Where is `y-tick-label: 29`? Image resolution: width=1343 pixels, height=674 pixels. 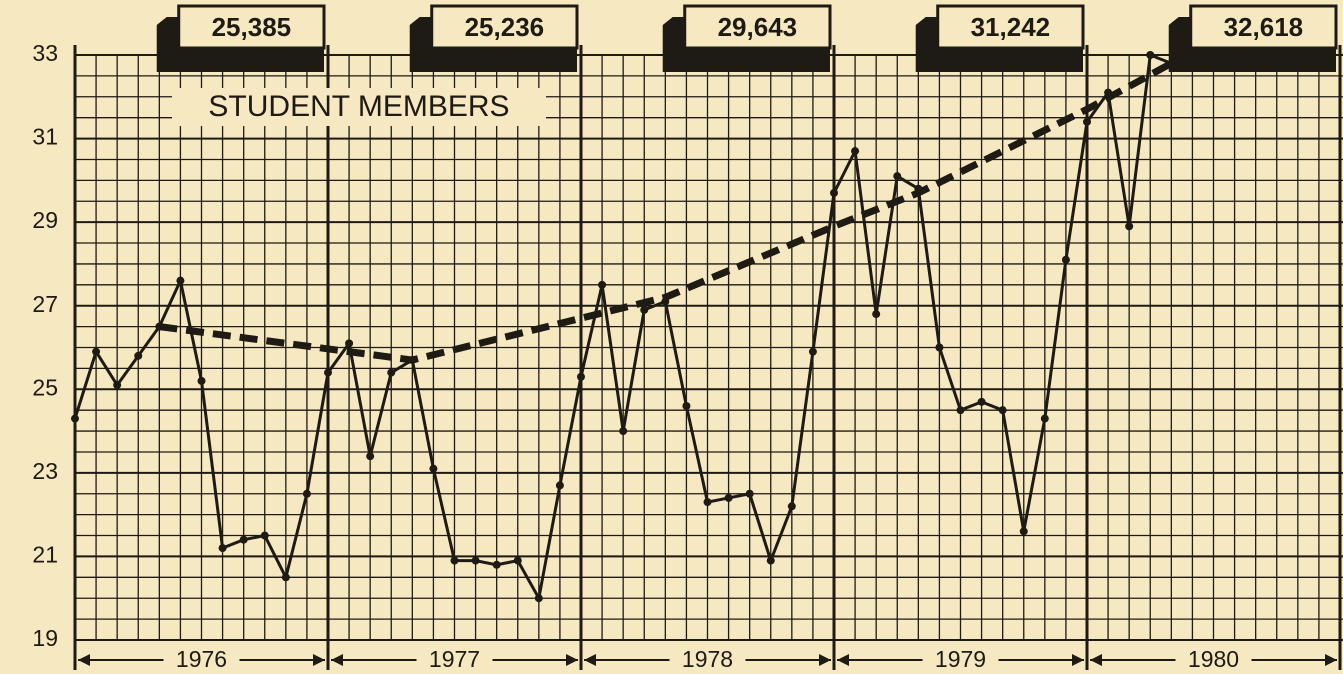
y-tick-label: 29 is located at coordinates (45, 220).